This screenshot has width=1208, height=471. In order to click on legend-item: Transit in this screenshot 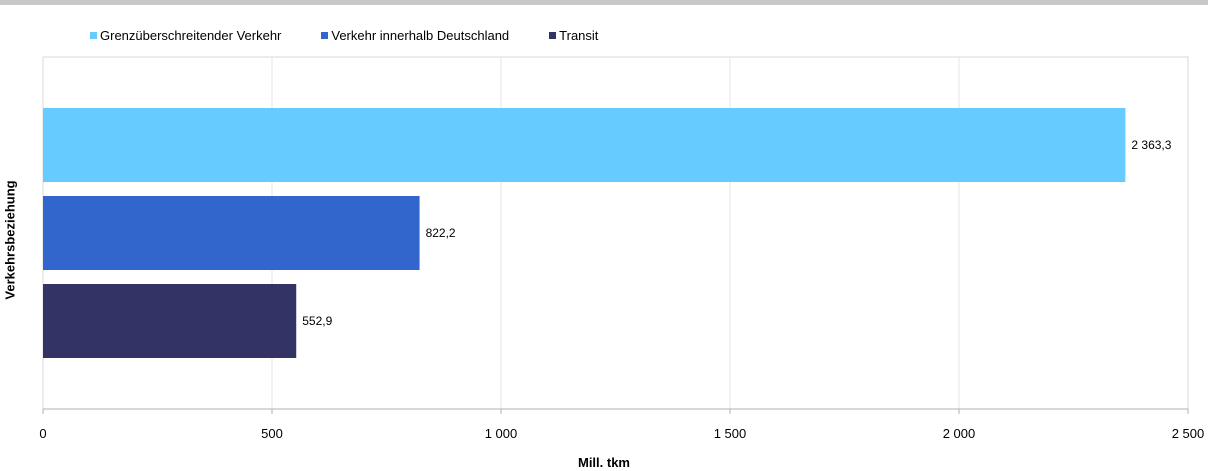, I will do `click(573, 35)`.